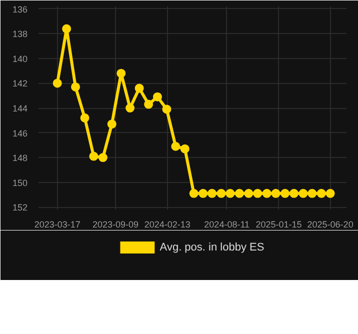 This screenshot has height=334, width=358. What do you see at coordinates (20, 83) in the screenshot?
I see `y-tick-label: 142` at bounding box center [20, 83].